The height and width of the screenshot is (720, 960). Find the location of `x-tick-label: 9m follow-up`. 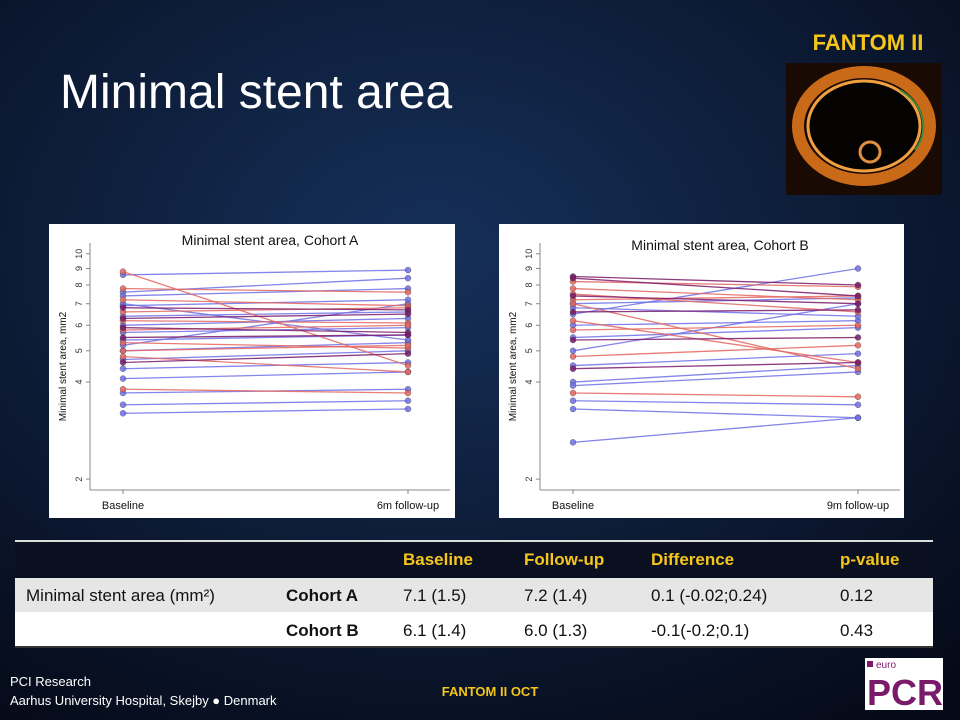

x-tick-label: 9m follow-up is located at coordinates (858, 506).